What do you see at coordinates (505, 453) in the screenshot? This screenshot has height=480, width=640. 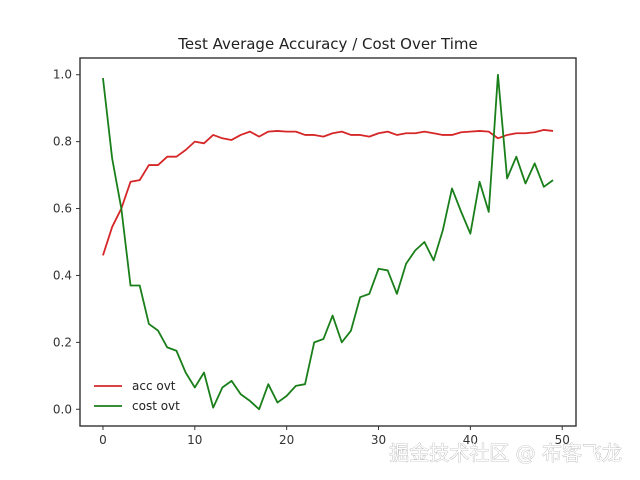 I see `watermark-text: 掘金技术社区 @ 布客飞龙` at bounding box center [505, 453].